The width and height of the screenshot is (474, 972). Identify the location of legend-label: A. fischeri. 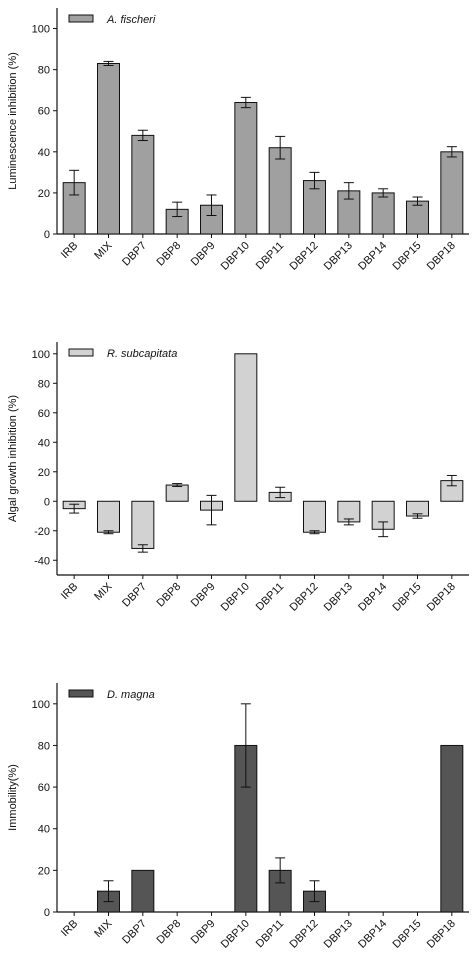
(131, 20).